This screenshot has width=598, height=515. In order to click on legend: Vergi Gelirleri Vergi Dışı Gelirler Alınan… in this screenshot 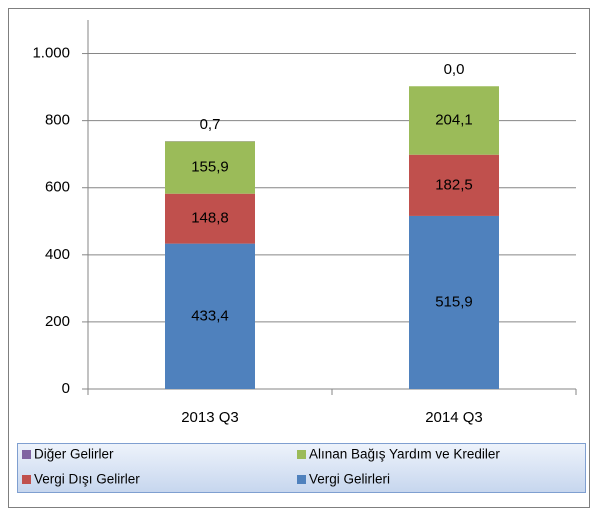, I will do `click(261, 467)`.